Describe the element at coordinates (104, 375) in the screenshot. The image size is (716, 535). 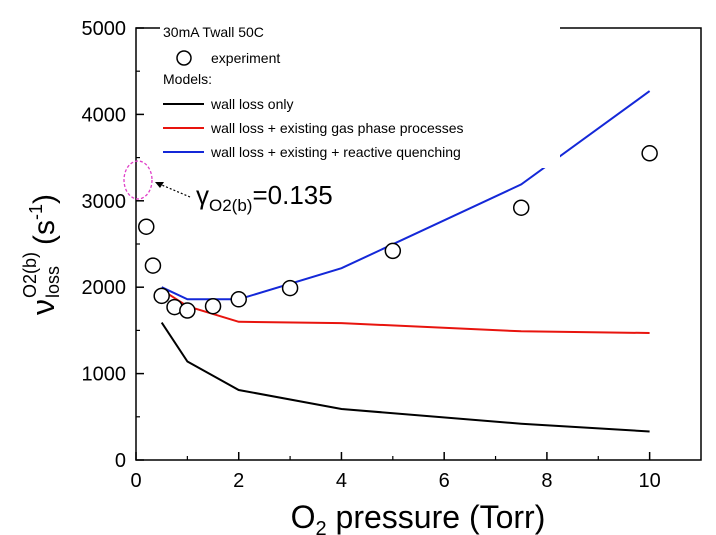
I see `y-tick-label: 1000` at that location.